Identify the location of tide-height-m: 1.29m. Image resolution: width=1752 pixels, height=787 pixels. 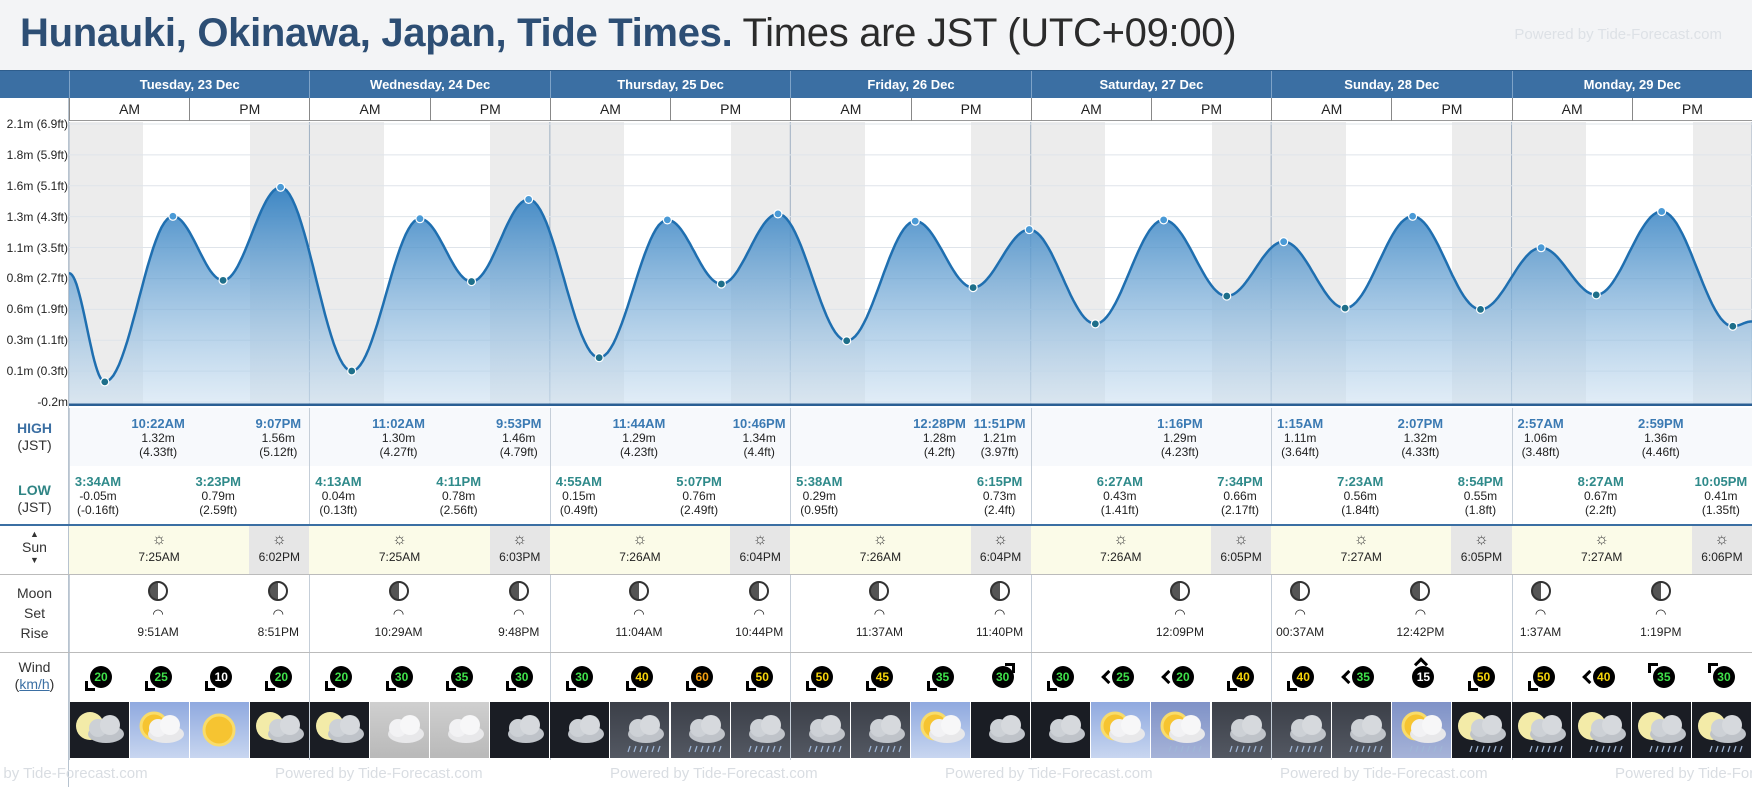
(1180, 438).